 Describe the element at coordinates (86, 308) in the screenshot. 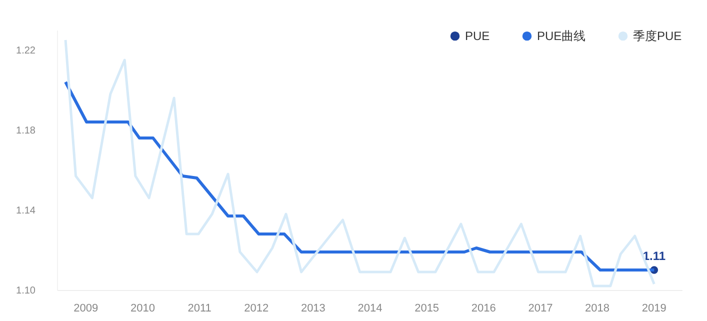

I see `x-tick-label: 2009` at that location.